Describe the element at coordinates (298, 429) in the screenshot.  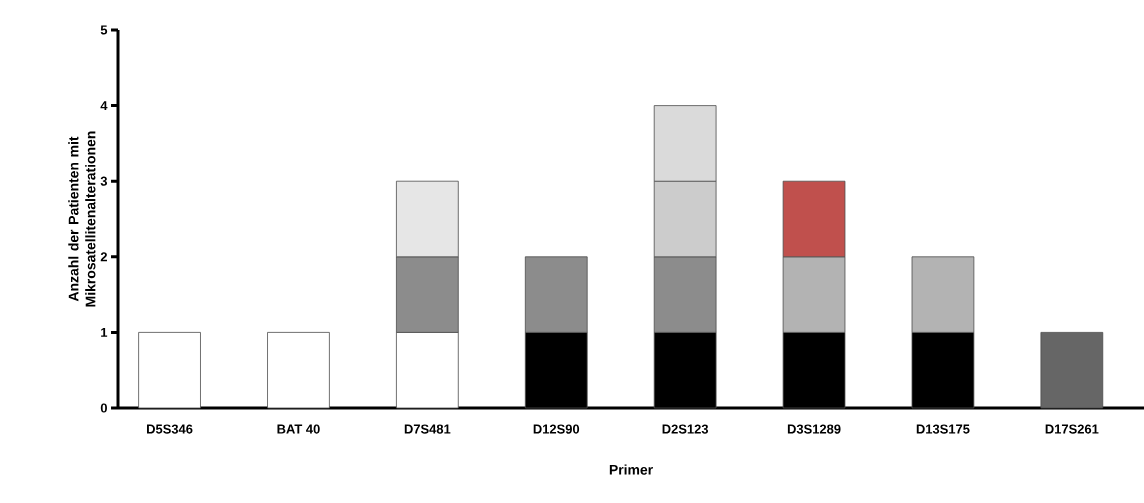
I see `x-tick-label: BAT 40` at that location.